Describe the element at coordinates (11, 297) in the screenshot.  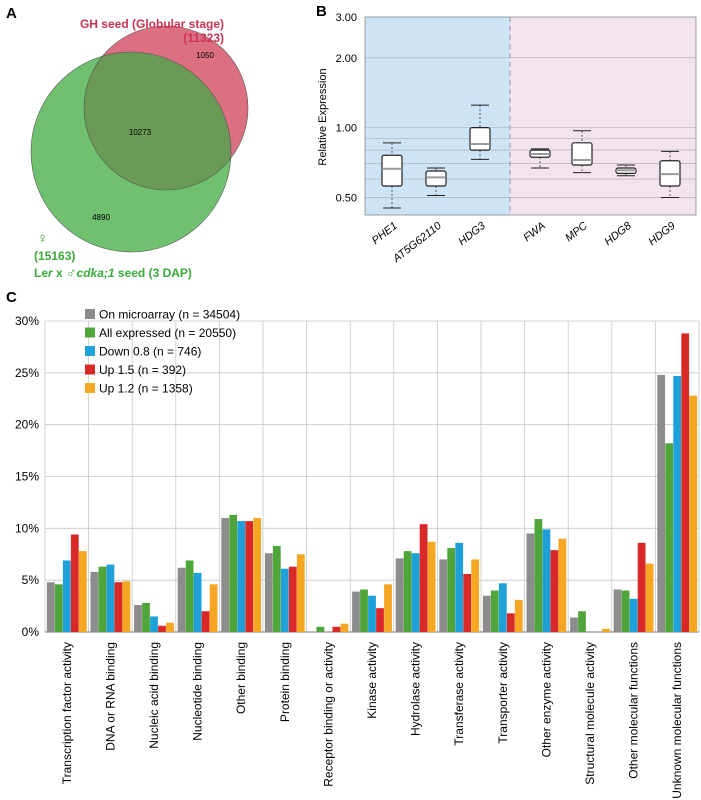
I see `panel-c-letter: C` at that location.